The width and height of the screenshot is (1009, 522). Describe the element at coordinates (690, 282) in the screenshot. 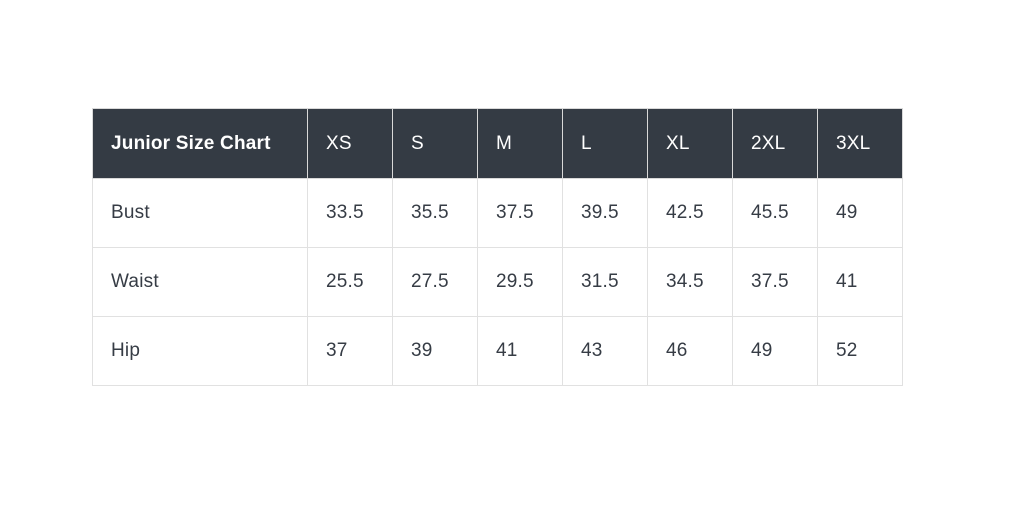

I see `value-cell: 34.5` at that location.